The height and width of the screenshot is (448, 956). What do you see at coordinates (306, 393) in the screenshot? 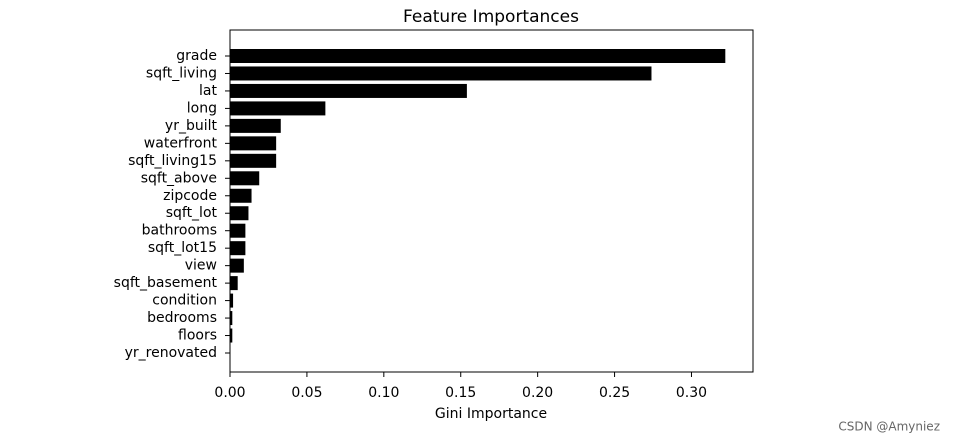
I see `x-tick-label: 0.05` at bounding box center [306, 393].